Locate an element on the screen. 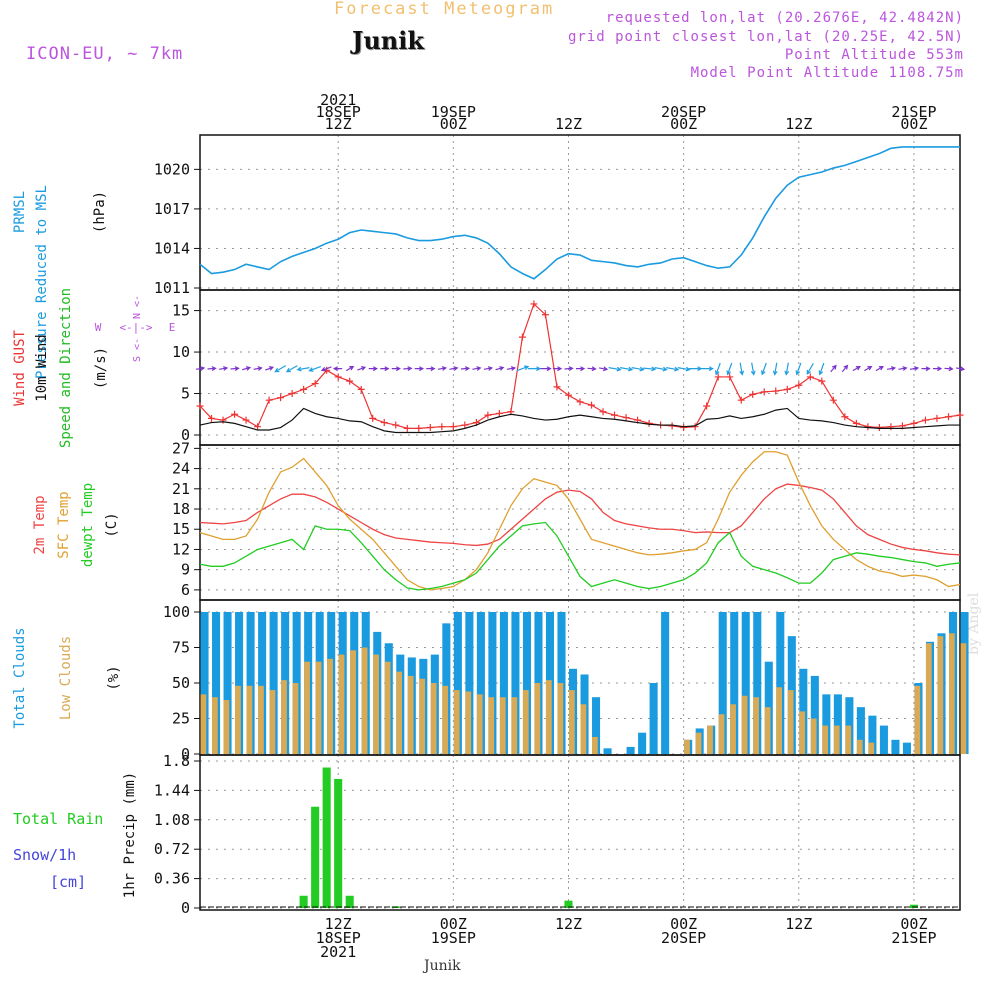 This screenshot has width=1000, height=1000. y-tick-label: 1014 is located at coordinates (172, 248).